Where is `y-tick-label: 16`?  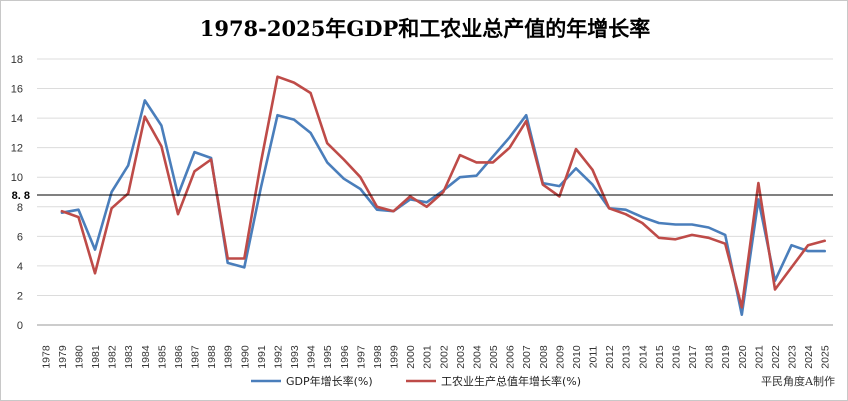
y-tick-label: 16 is located at coordinates (17, 90).